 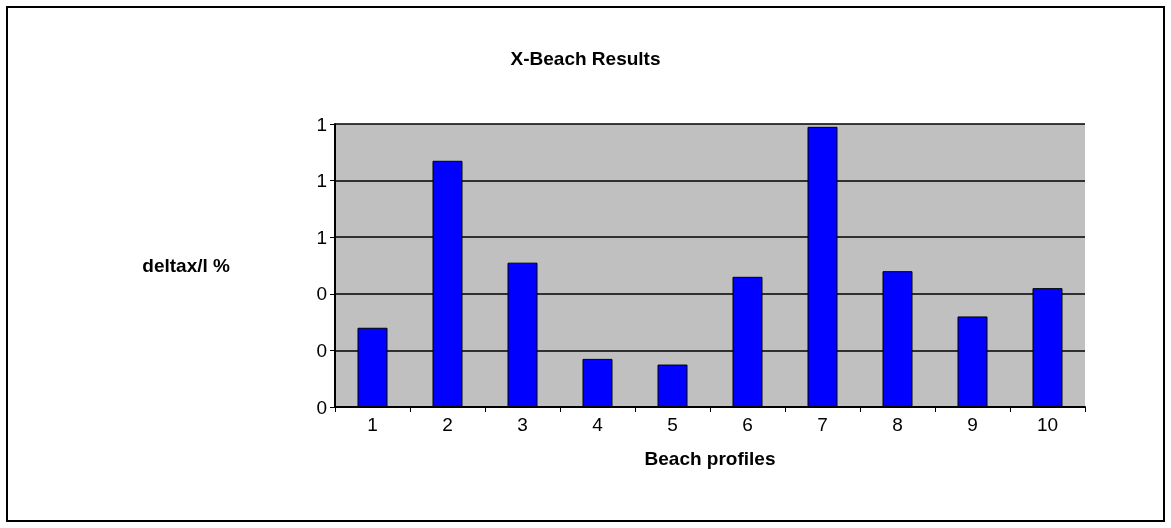 I want to click on x-tick-label: 7, so click(x=822, y=424).